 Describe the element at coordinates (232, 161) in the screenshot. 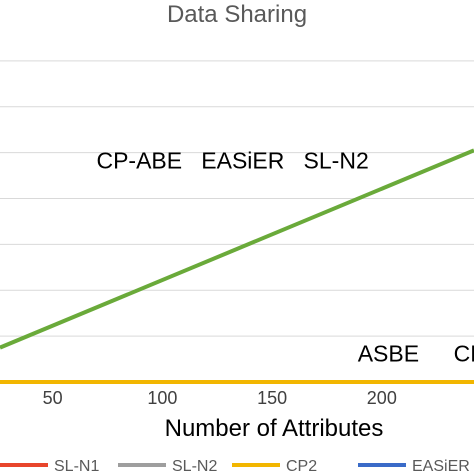

I see `annotation-label: CP-ABE EASiER SL-N2` at that location.